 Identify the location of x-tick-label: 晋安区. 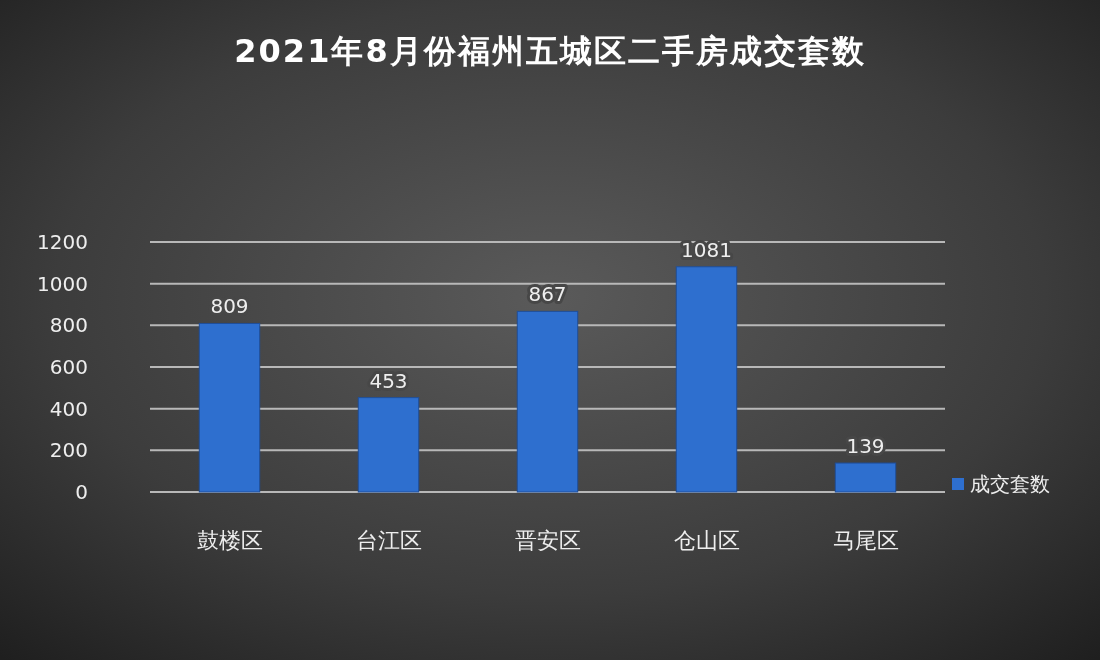
(547, 540).